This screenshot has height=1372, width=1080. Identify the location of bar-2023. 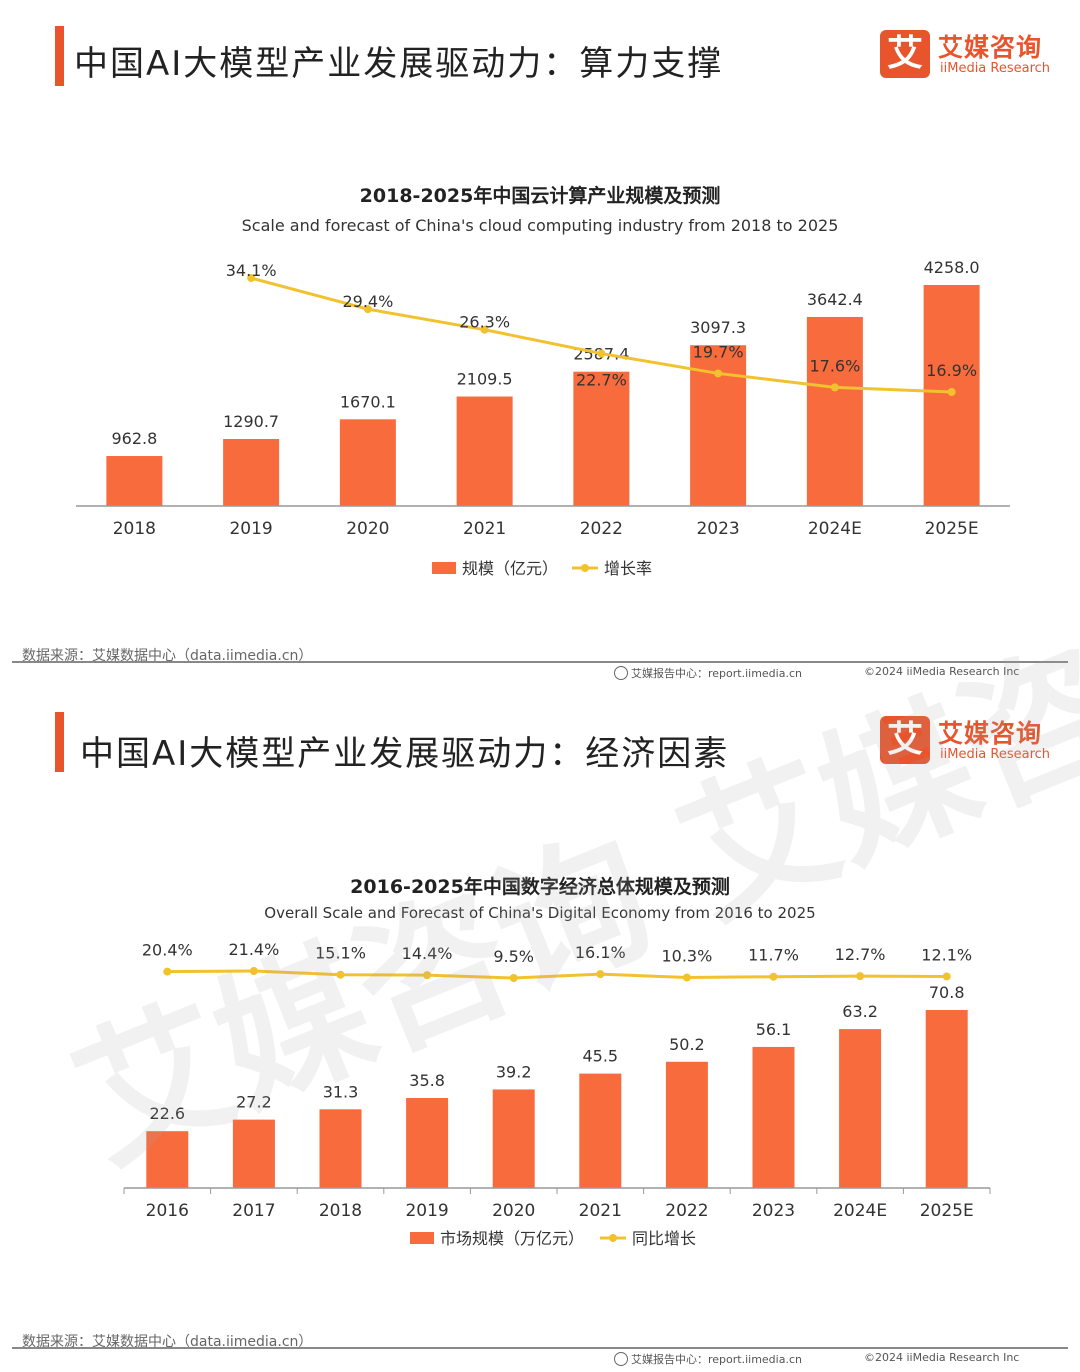
(773, 1117).